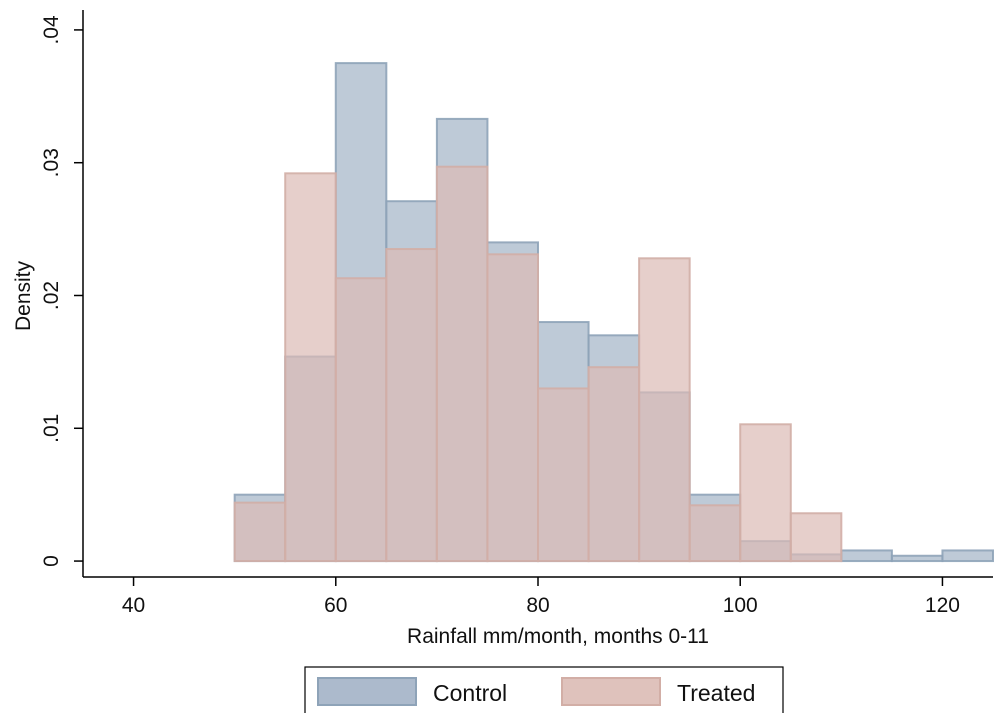 Image resolution: width=1000 pixels, height=713 pixels. Describe the element at coordinates (51, 295) in the screenshot. I see `y-tick-label-2: .02` at that location.